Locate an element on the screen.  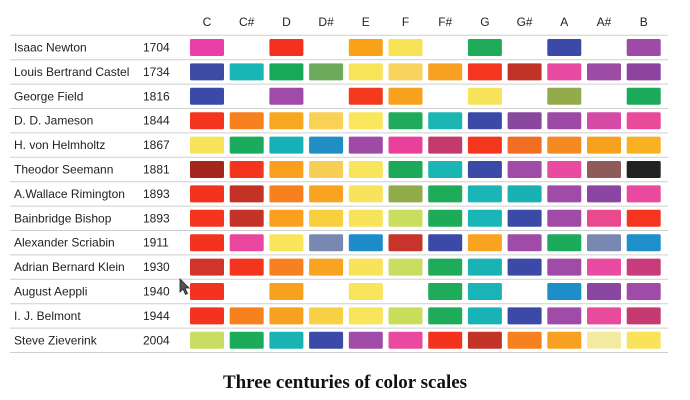
table-row: Theodor Seemann 1881 is located at coordinates (337, 169).